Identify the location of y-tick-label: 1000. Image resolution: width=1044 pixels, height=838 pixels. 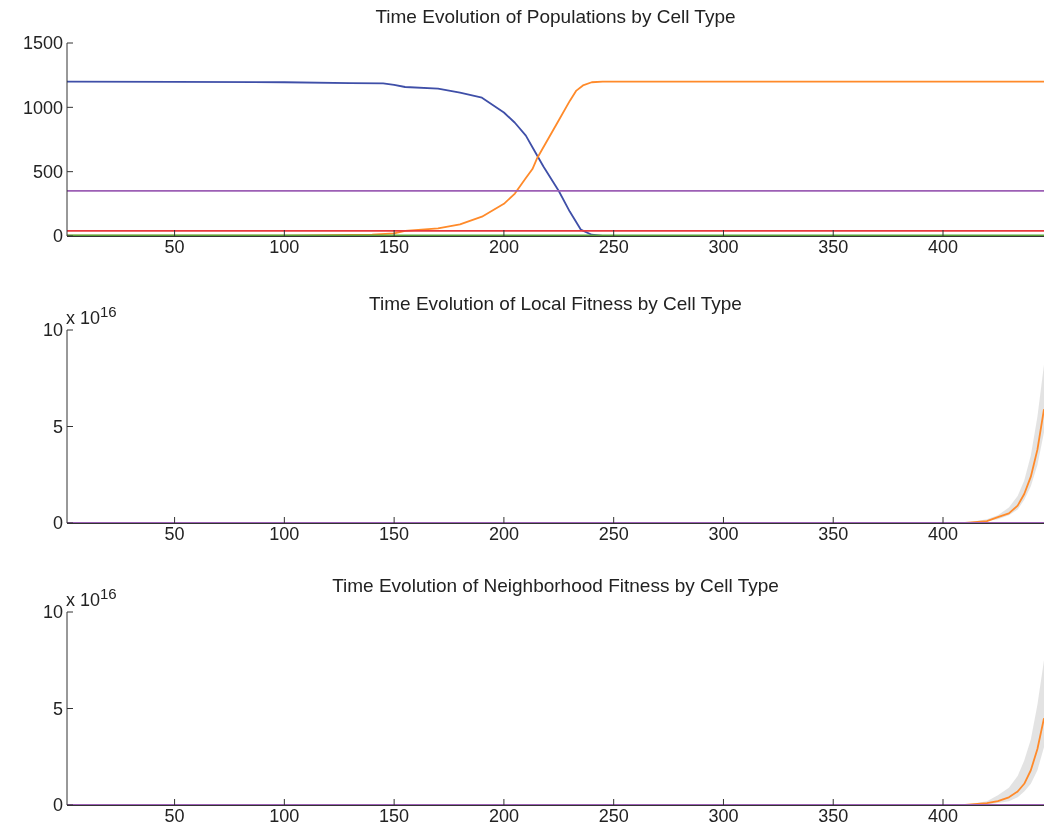
(42, 107).